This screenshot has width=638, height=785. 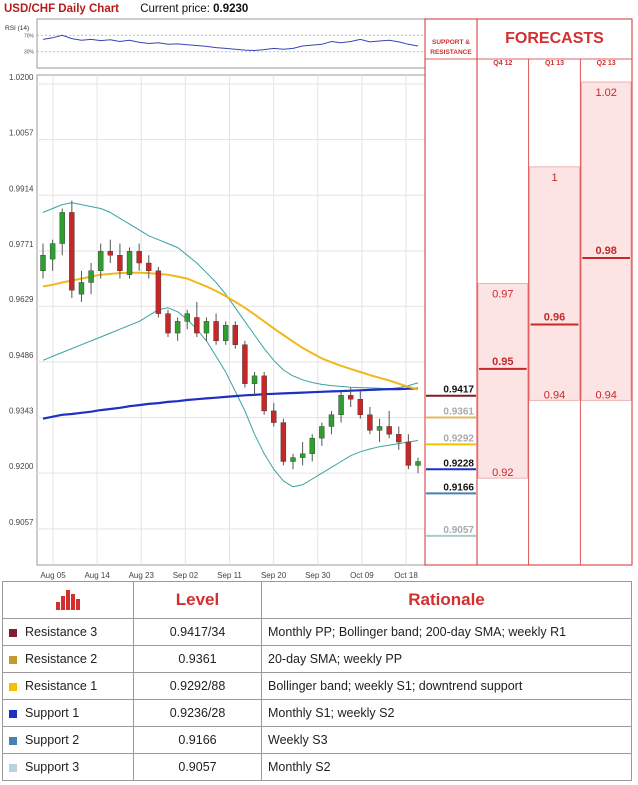 I want to click on x-tick-label: Oct 09, so click(x=362, y=575).